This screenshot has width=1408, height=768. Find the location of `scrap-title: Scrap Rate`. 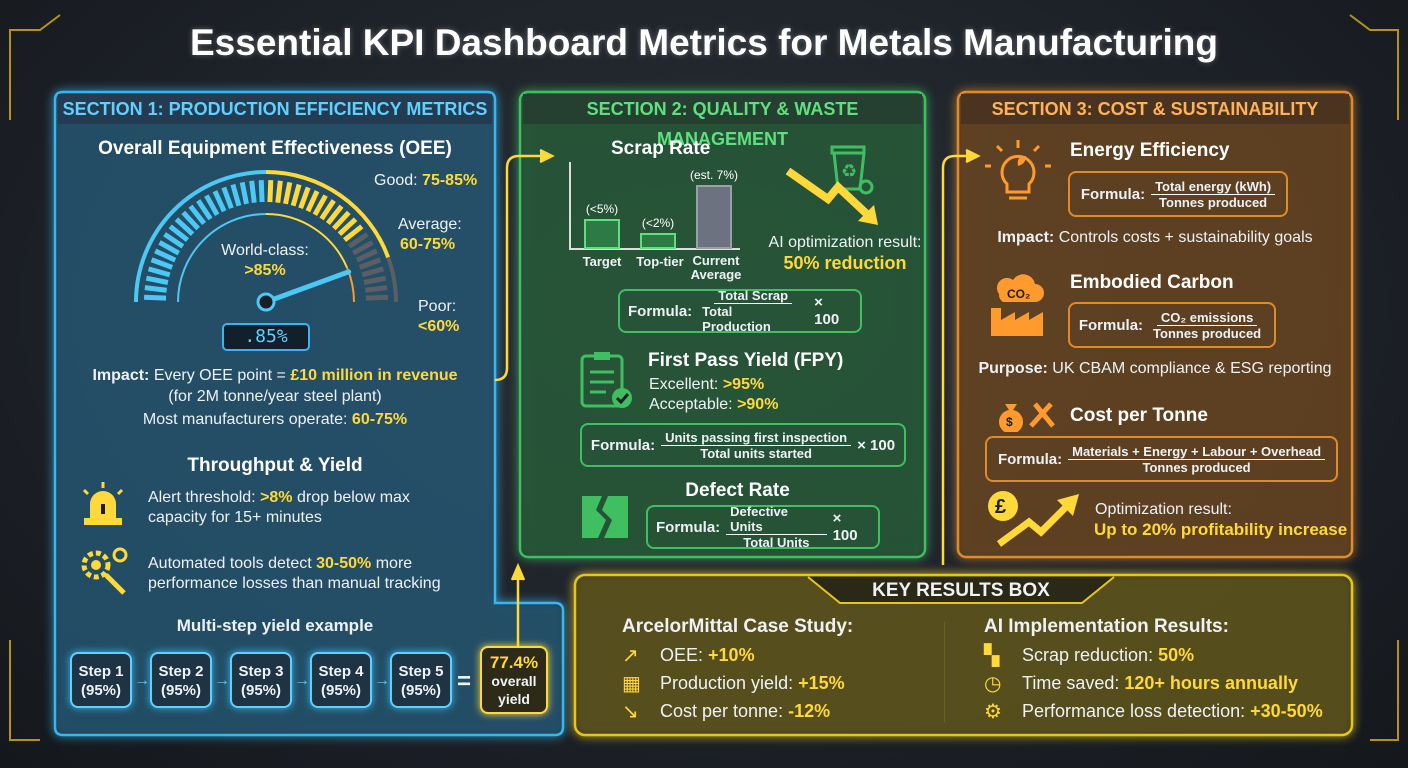

scrap-title: Scrap Rate is located at coordinates (661, 148).